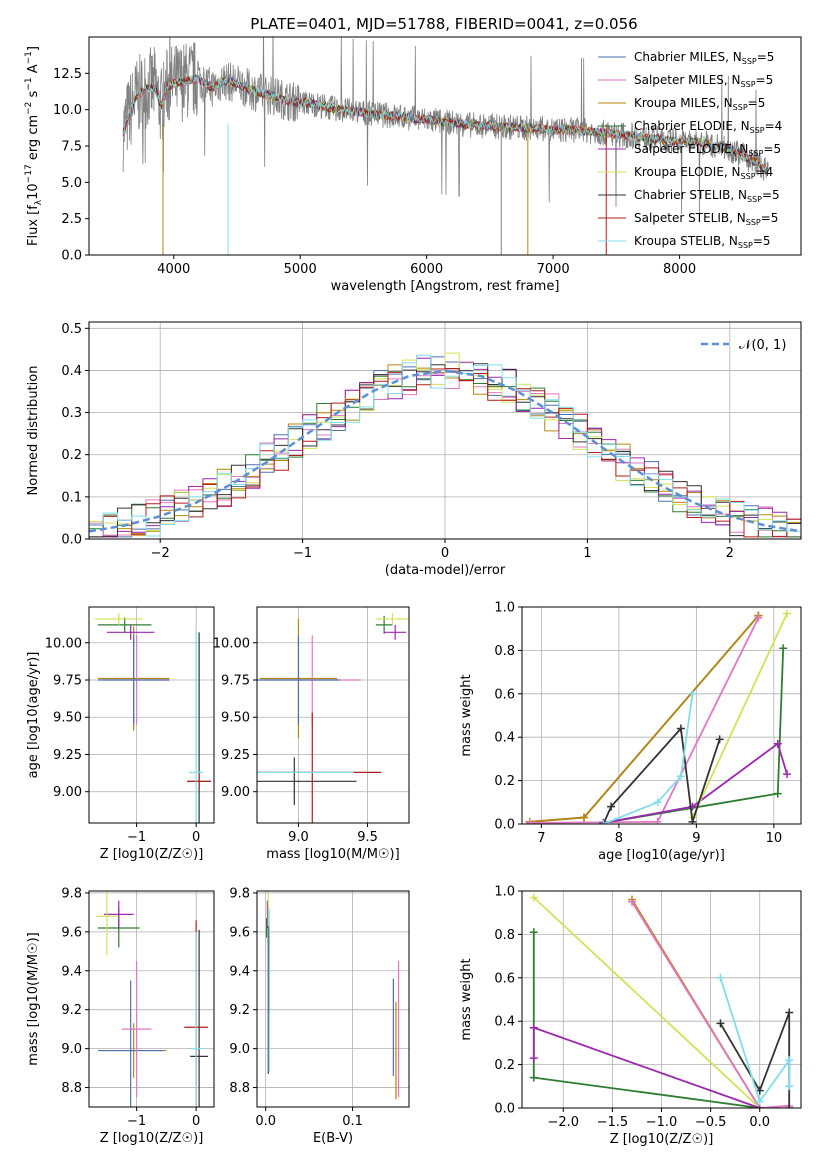 This screenshot has width=819, height=1170. Describe the element at coordinates (33, 998) in the screenshot. I see `y-axis-label: mass [log10(M/M☉)]` at that location.